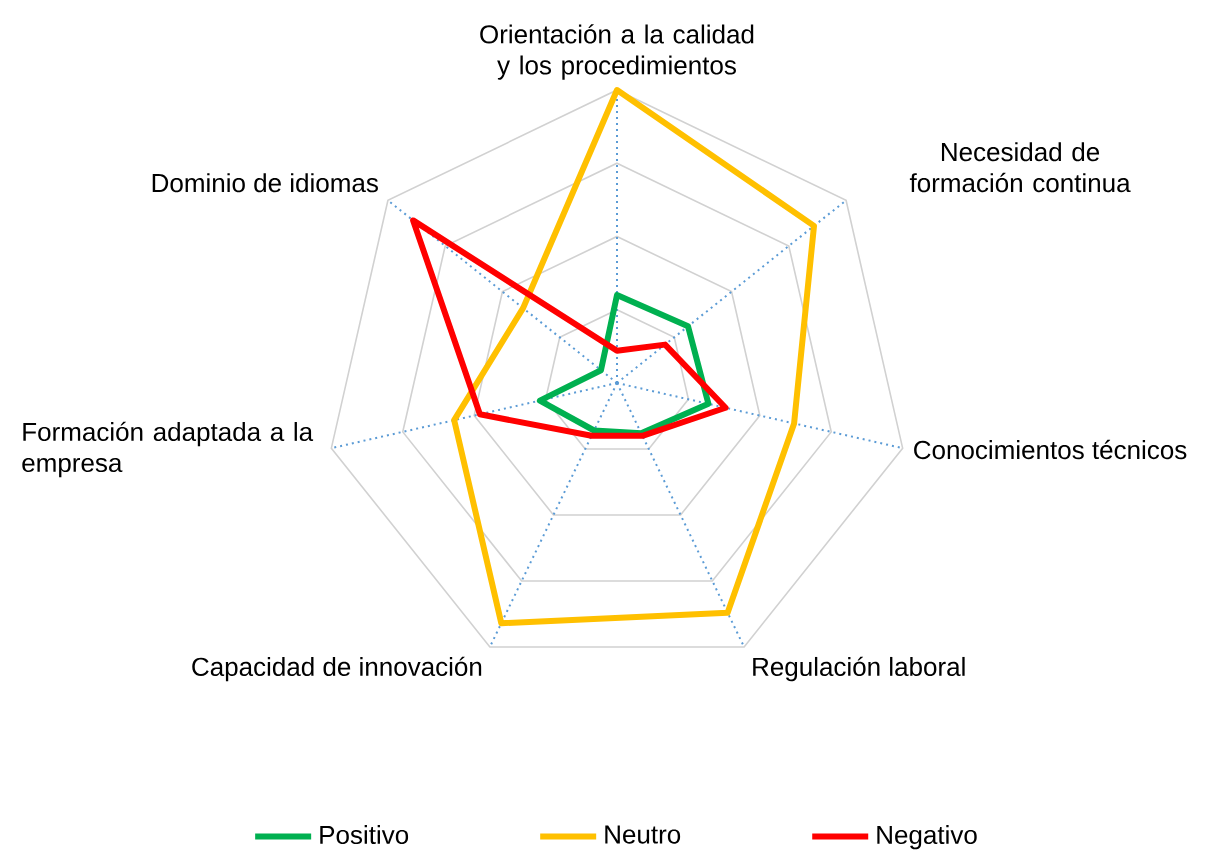 Image resolution: width=1217 pixels, height=866 pixels. I want to click on legend-label: Neutro, so click(643, 834).